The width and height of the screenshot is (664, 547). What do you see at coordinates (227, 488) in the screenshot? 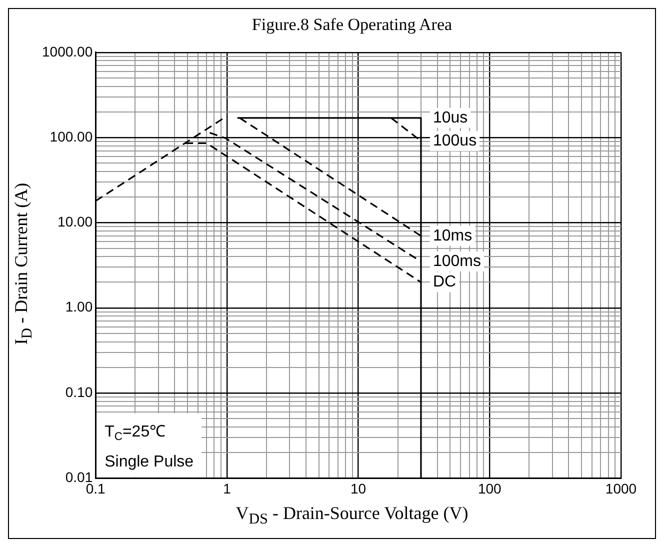
I see `x-tick-label: 1` at bounding box center [227, 488].